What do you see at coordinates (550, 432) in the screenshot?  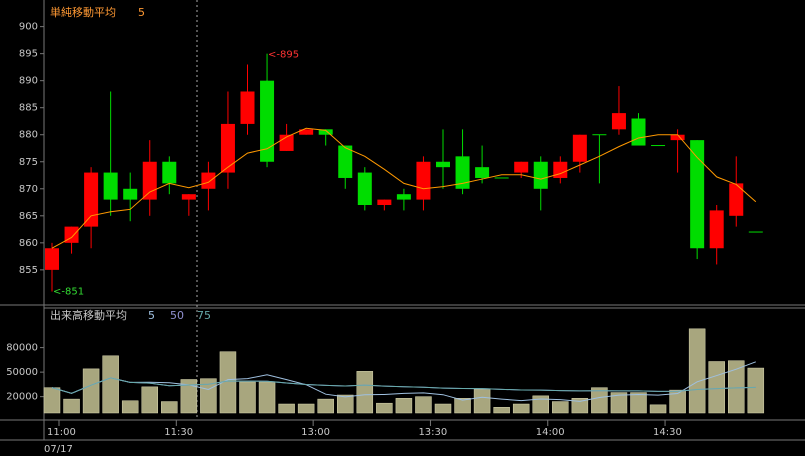 I see `x-tick-label: 14:00` at bounding box center [550, 432].